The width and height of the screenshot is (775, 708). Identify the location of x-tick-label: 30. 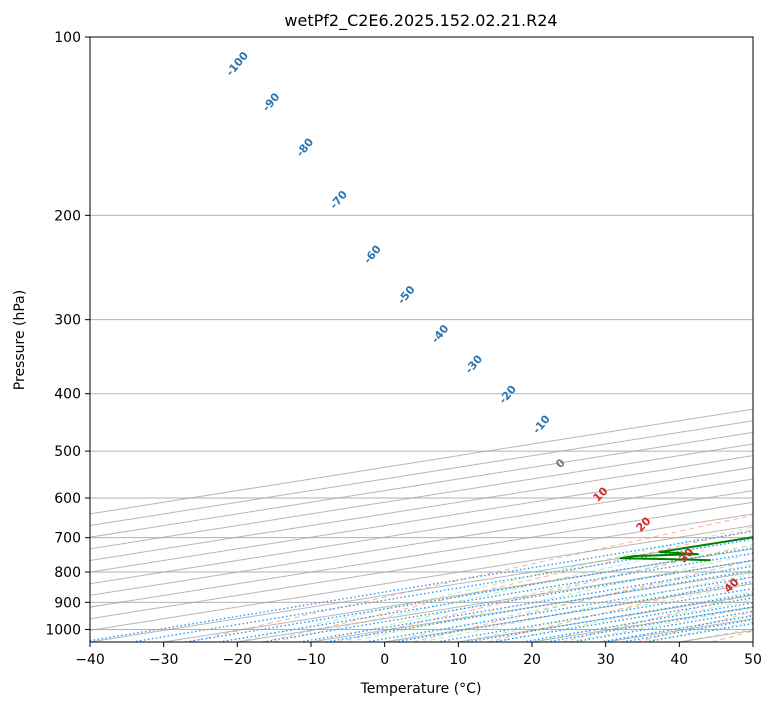
(606, 660).